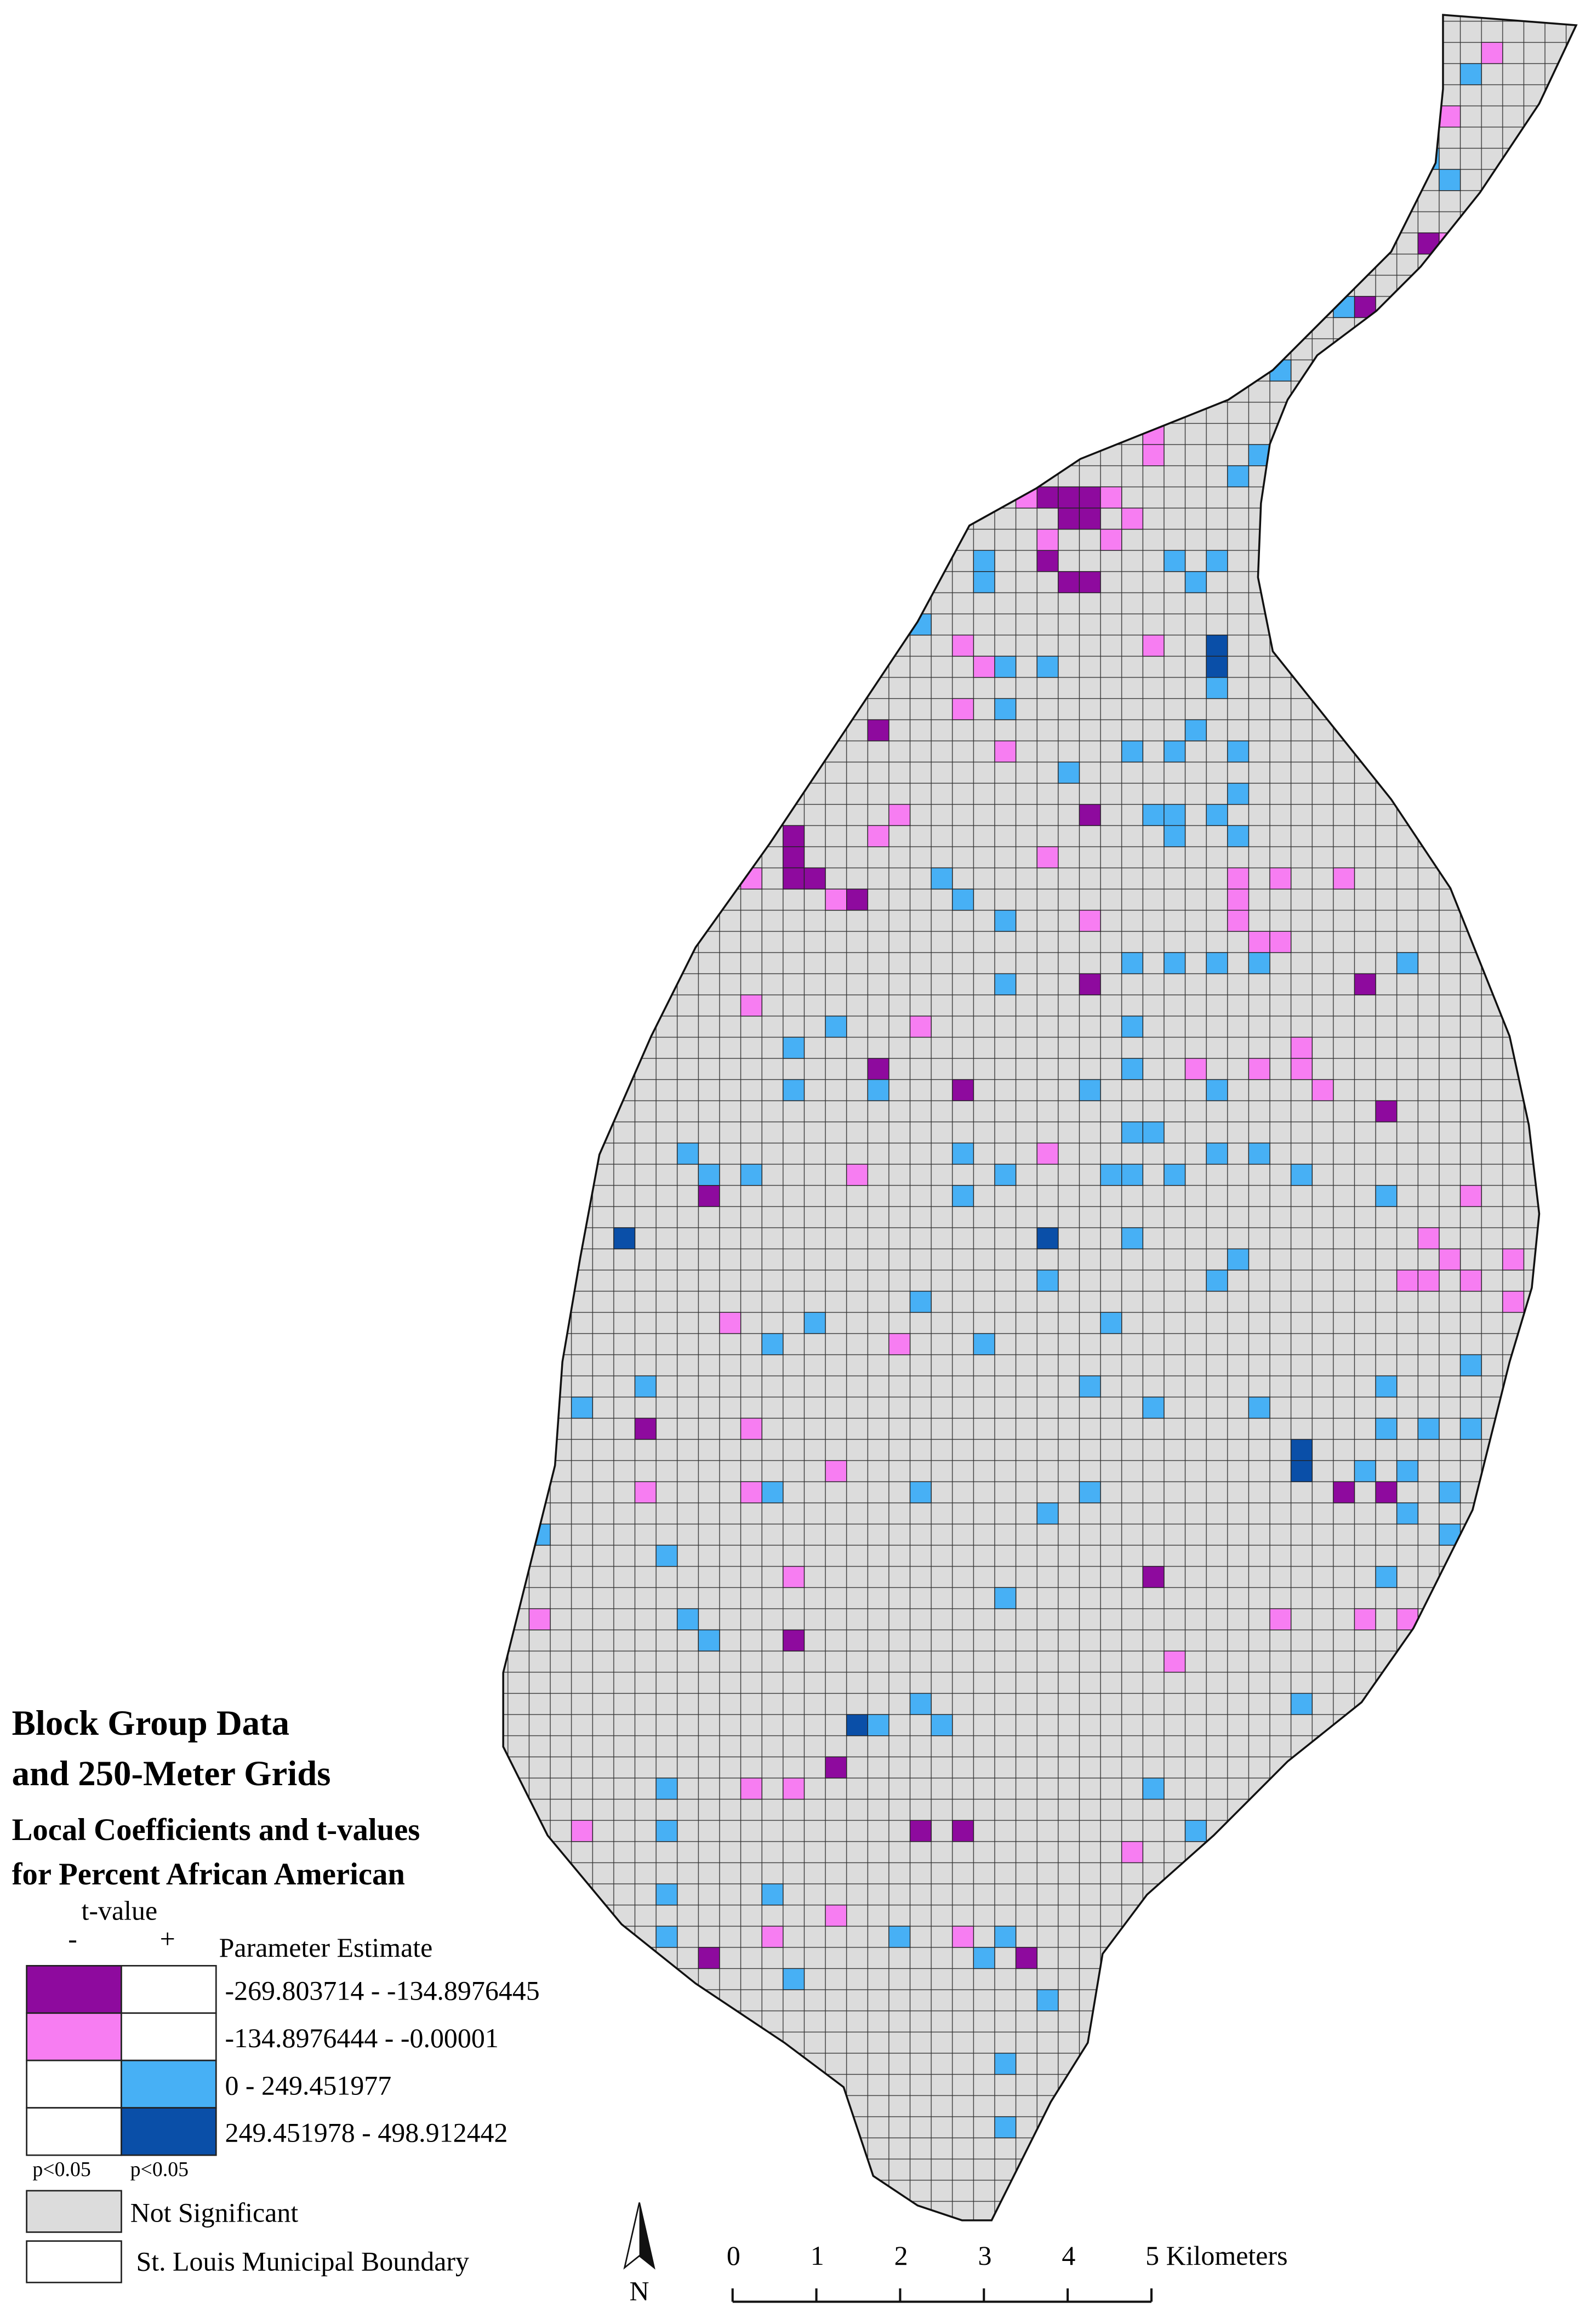  What do you see at coordinates (167, 1939) in the screenshot?
I see `legend-label: +` at bounding box center [167, 1939].